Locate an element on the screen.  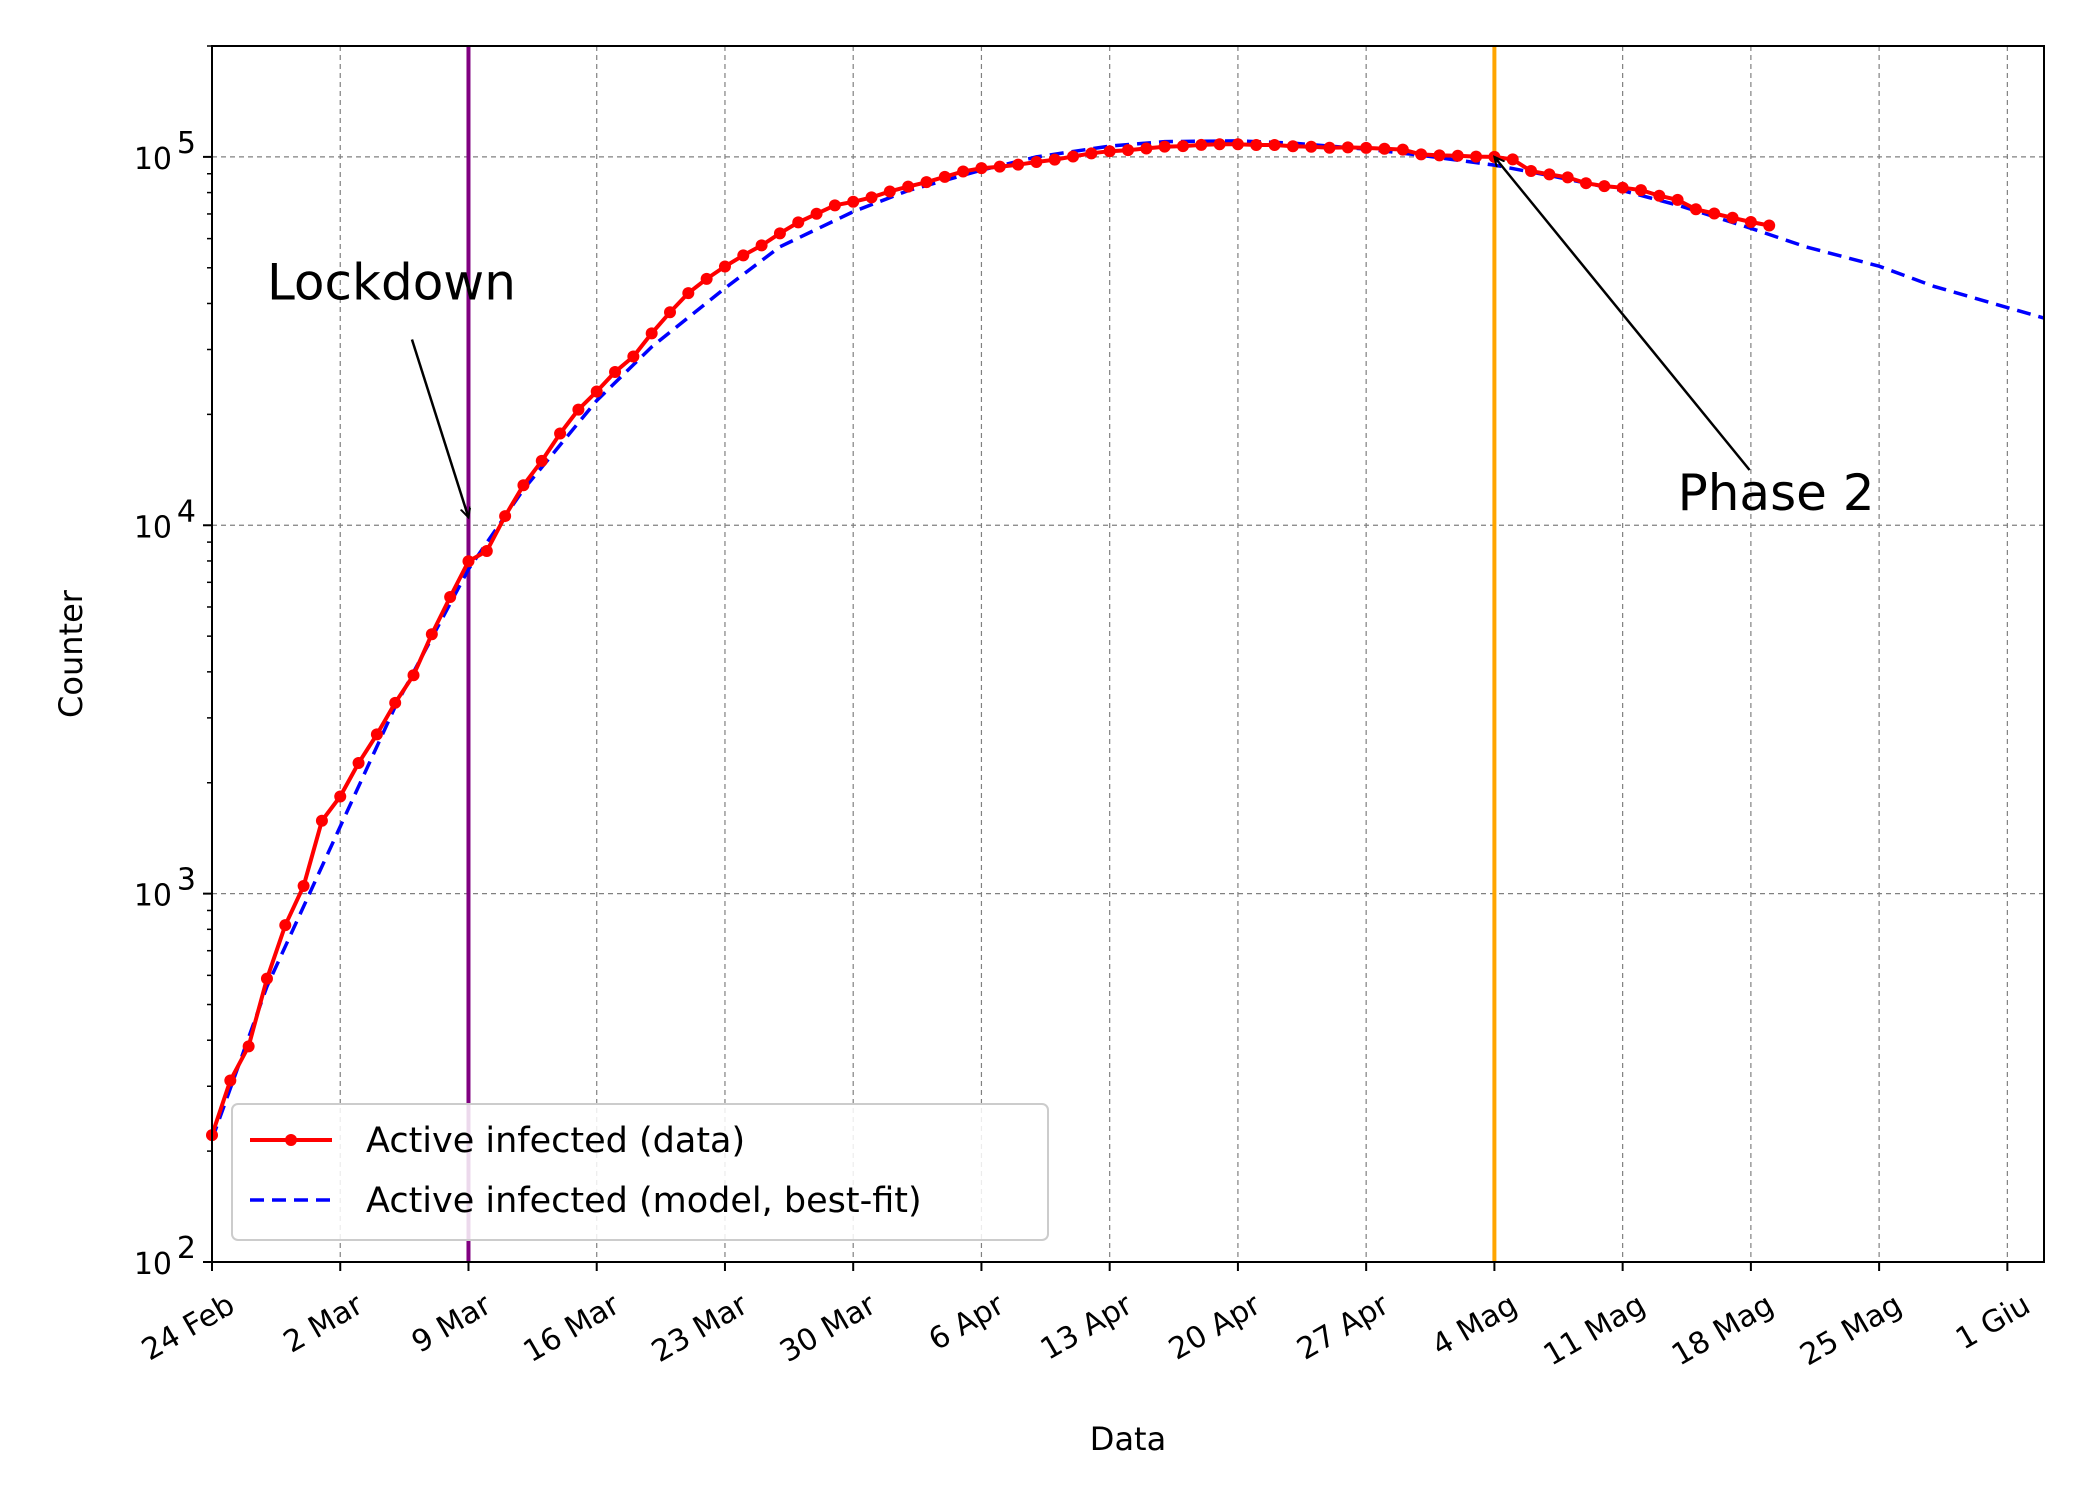
y-axis-title: Counter is located at coordinates (71, 653).